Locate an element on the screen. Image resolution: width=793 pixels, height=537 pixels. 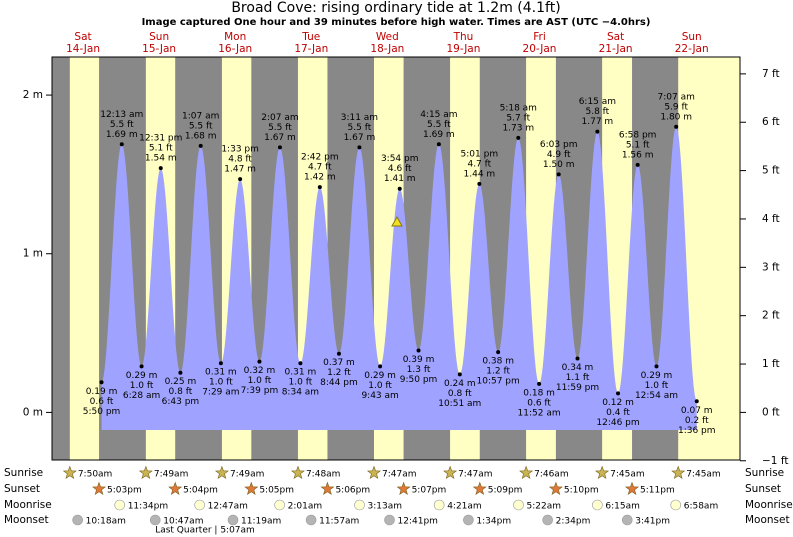
tide-label: 10:57 pm is located at coordinates (498, 382).